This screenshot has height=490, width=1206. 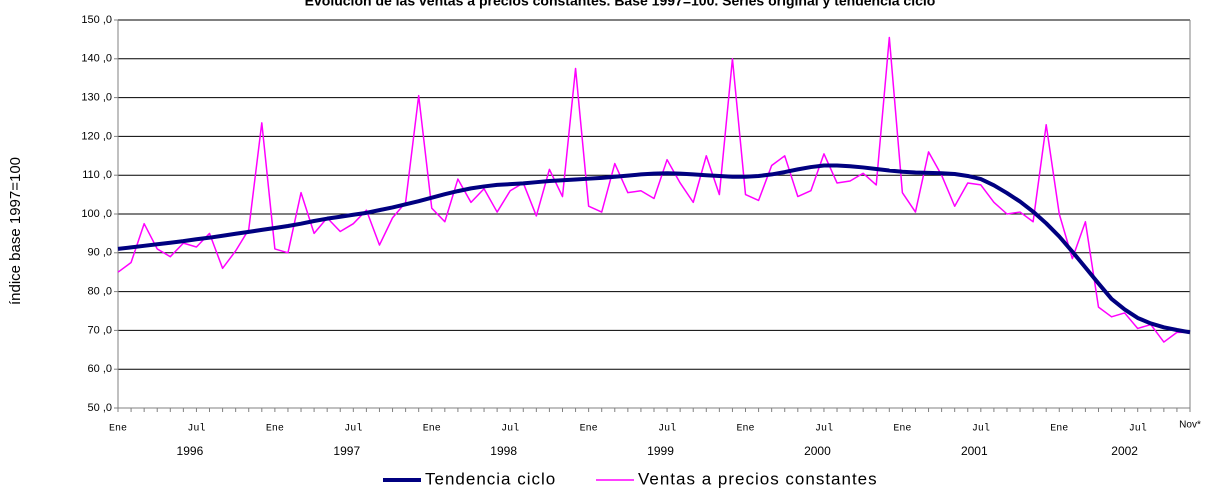 I want to click on y-tick-label: 60 ,0, so click(x=100, y=369).